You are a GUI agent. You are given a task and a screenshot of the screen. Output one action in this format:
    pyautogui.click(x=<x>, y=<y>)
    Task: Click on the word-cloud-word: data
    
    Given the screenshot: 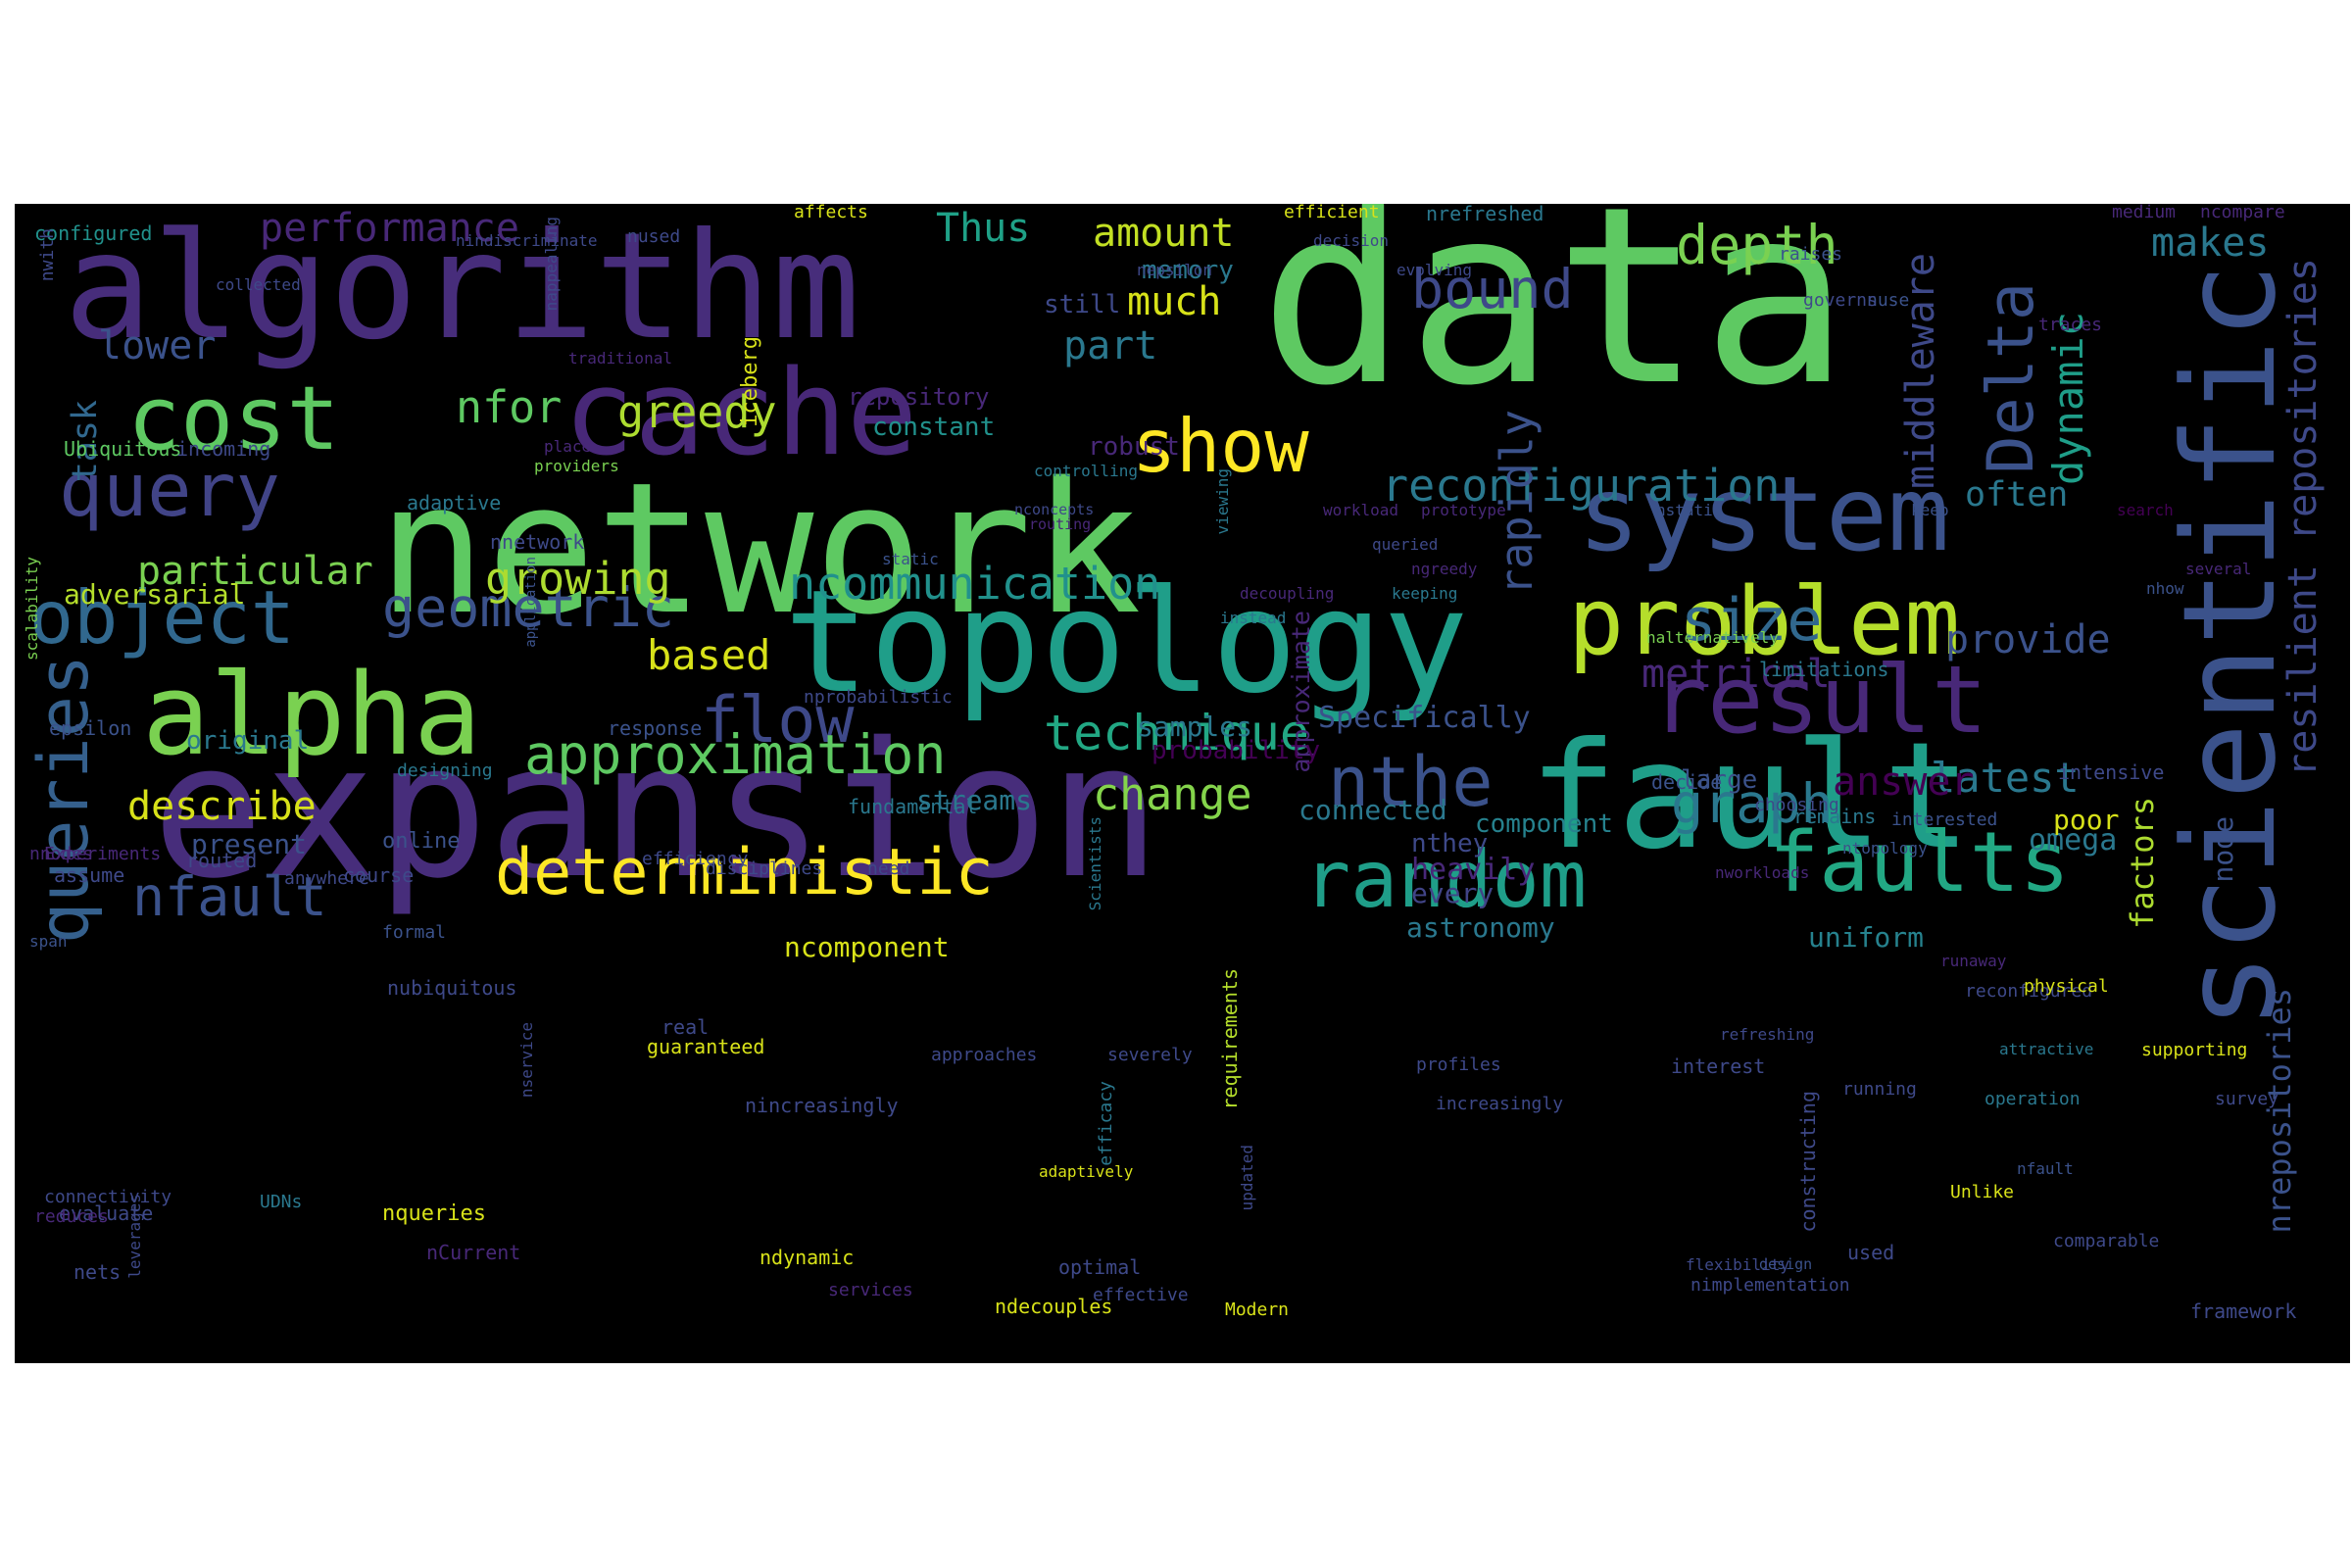 What is the action you would take?
    pyautogui.click(x=1554, y=321)
    